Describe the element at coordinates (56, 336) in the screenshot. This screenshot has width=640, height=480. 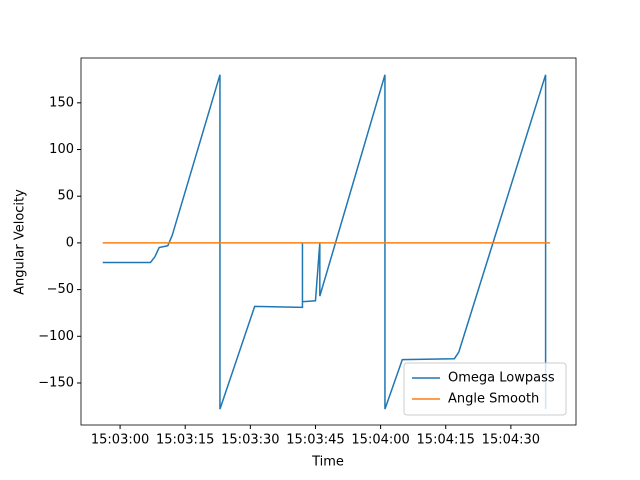
I see `y-tick-label: −100` at that location.